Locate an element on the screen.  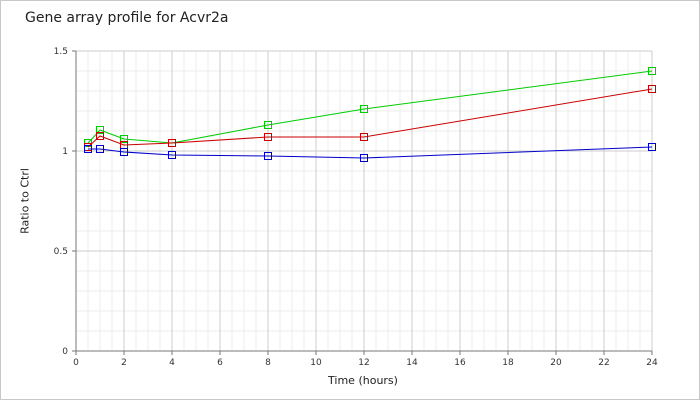
y-tick-label: 0.5 is located at coordinates (61, 252).